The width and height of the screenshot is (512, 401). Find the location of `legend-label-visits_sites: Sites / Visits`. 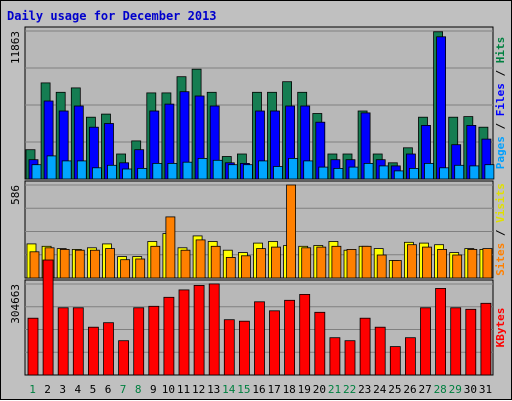

legend-label-visits_sites: Sites / Visits is located at coordinates (500, 229).